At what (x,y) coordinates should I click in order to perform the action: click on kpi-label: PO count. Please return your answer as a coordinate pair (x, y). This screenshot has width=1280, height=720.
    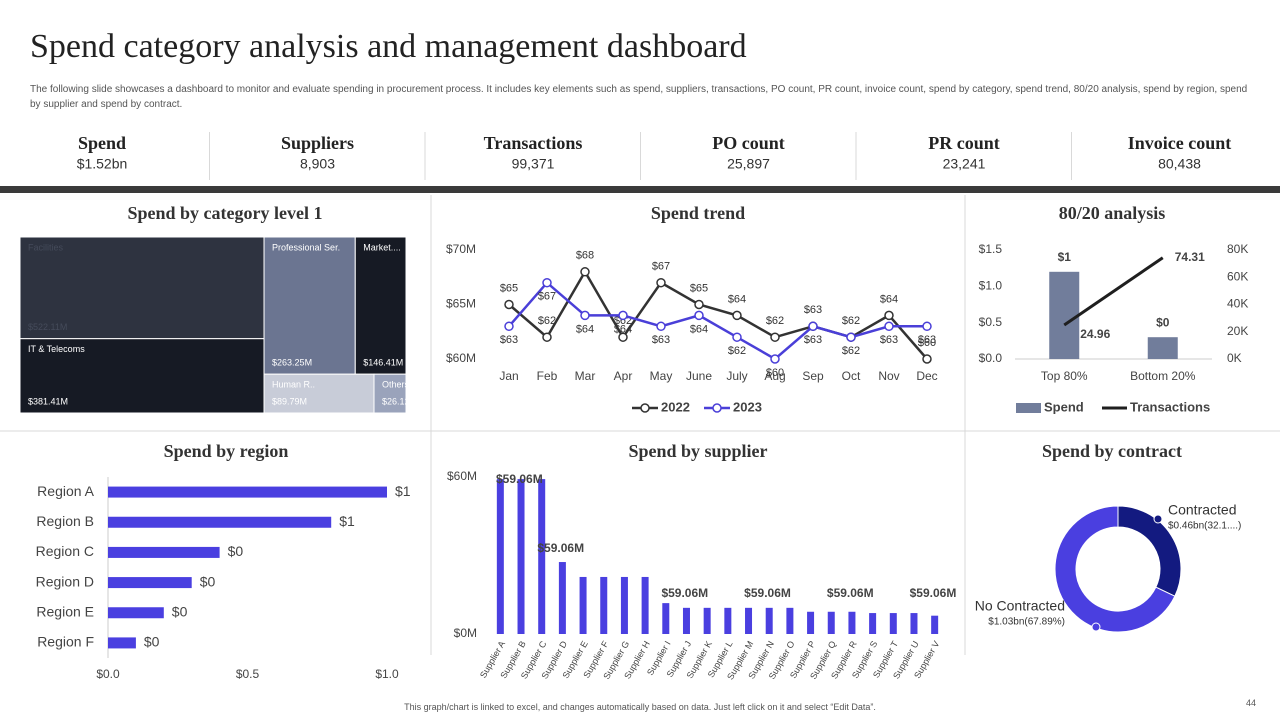
    Looking at the image, I should click on (748, 143).